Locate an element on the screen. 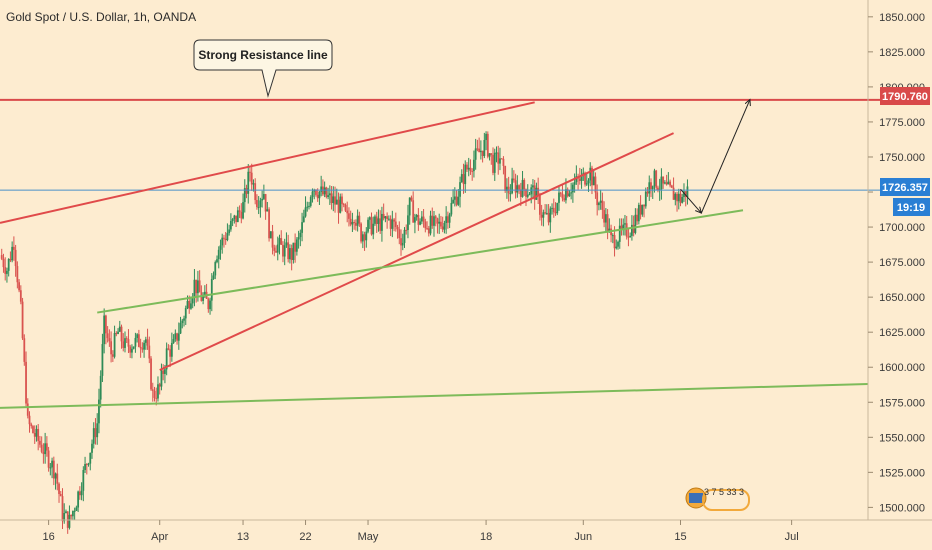  ascending-channel-upper-trendline is located at coordinates (267, 162).